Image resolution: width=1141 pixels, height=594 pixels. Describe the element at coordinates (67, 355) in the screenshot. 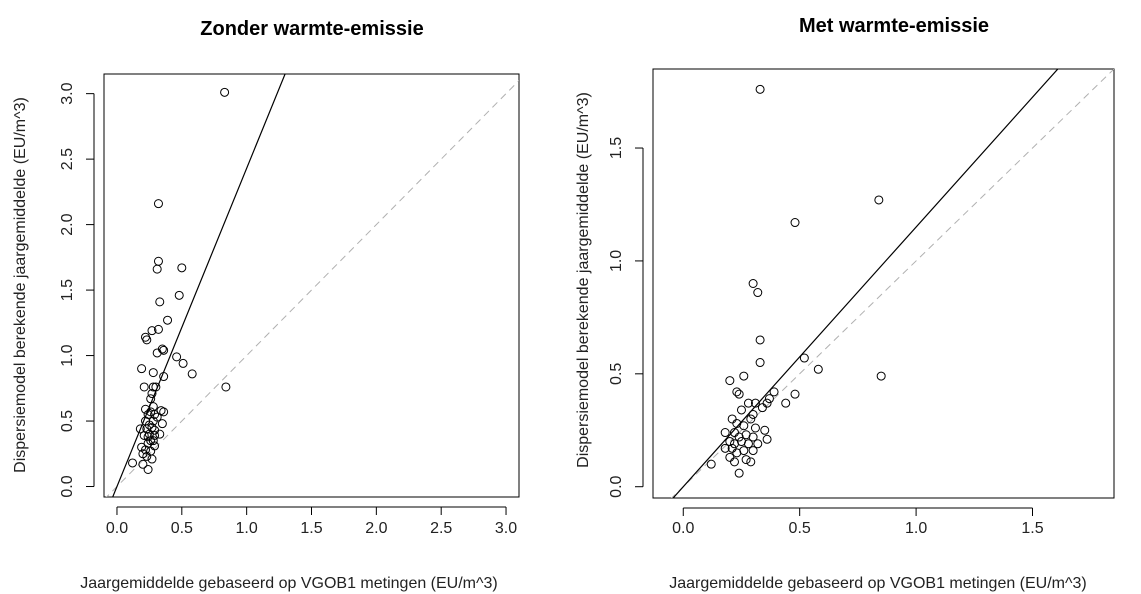

I see `y-tick-label: 1.0` at that location.